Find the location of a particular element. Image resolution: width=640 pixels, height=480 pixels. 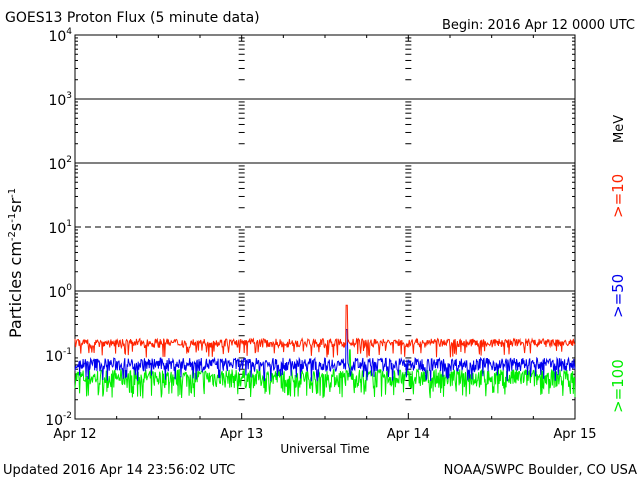

series-line->=50 is located at coordinates (325, 355).